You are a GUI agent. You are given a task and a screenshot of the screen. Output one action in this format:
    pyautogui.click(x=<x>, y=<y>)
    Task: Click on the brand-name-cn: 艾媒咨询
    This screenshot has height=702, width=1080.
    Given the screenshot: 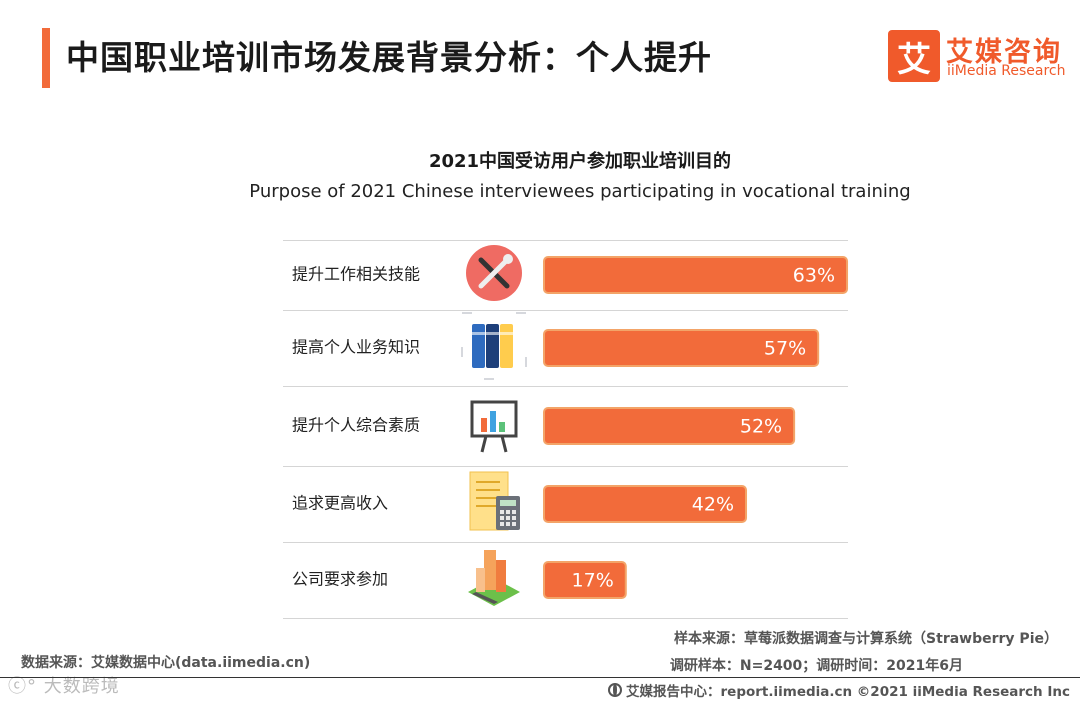 What is the action you would take?
    pyautogui.click(x=1004, y=52)
    